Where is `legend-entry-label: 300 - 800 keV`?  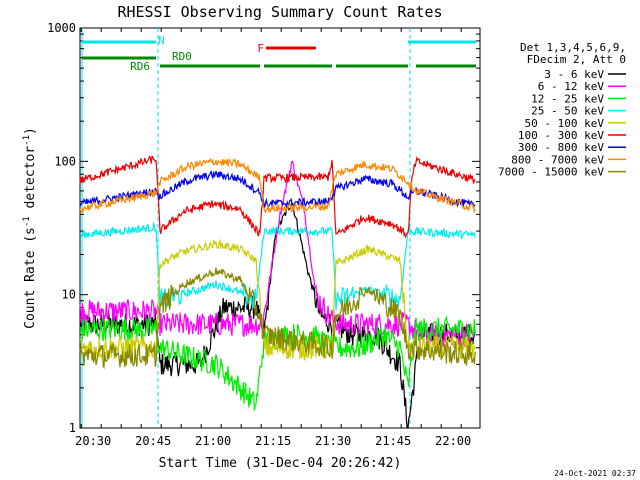
legend-entry-label: 300 - 800 keV is located at coordinates (561, 147).